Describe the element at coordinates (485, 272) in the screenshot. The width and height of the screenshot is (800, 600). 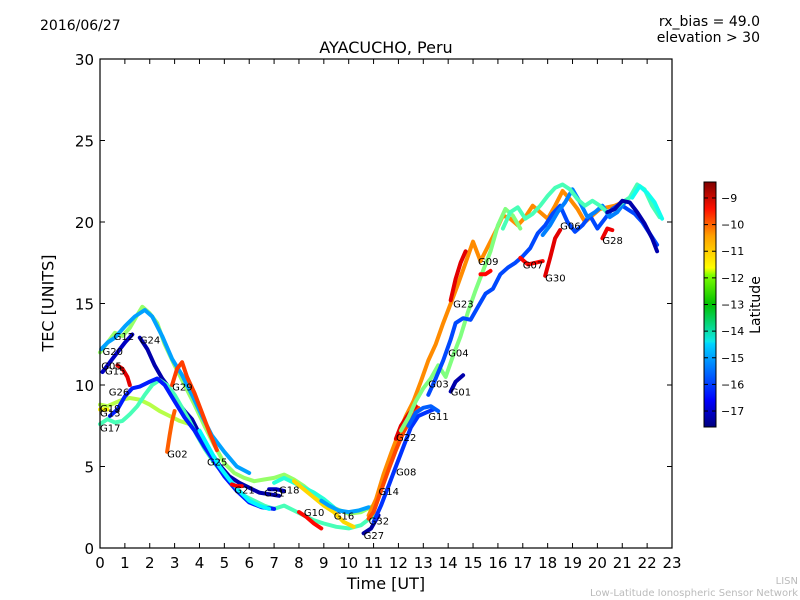
I see `series-line-g09` at that location.